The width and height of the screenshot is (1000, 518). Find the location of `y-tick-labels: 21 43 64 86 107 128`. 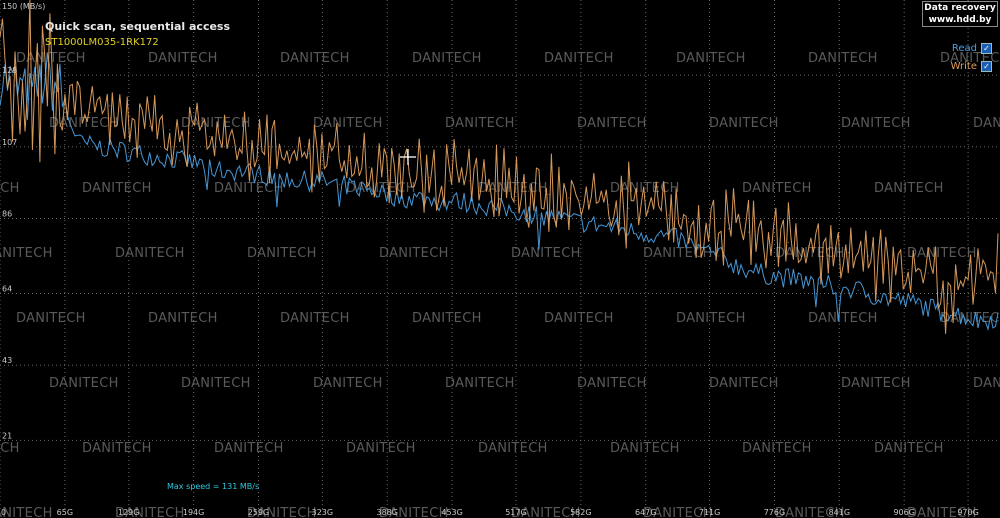

y-tick-labels: 21 43 64 86 107 128 is located at coordinates (9, 253).